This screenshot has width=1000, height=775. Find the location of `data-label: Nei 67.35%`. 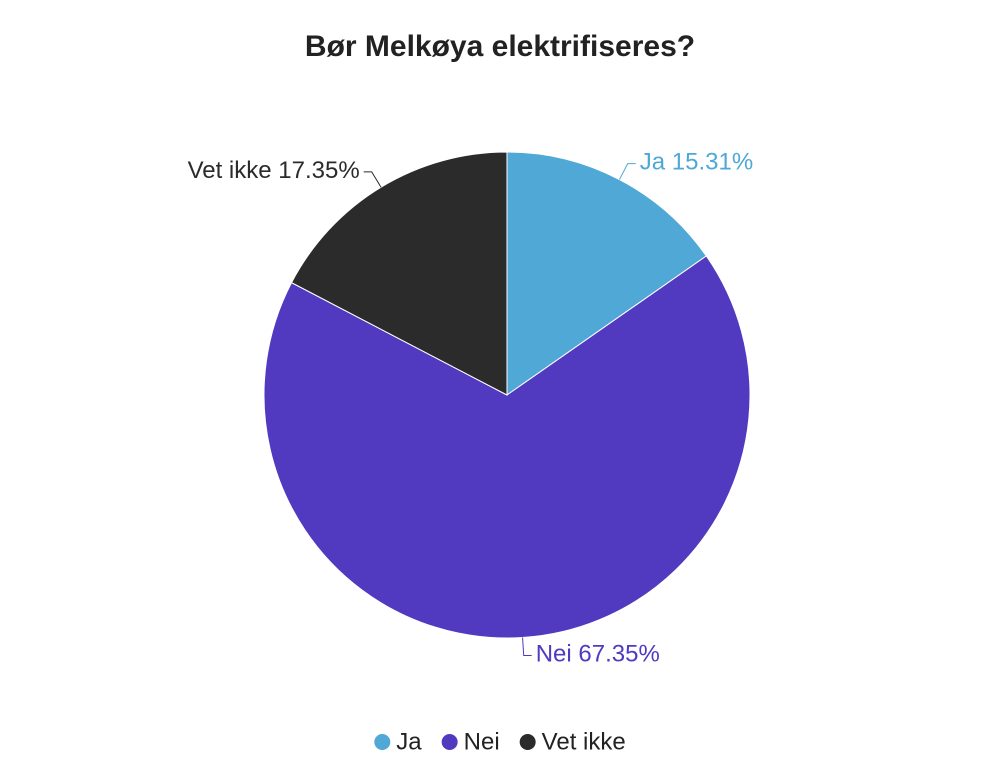

data-label: Nei 67.35% is located at coordinates (598, 654).